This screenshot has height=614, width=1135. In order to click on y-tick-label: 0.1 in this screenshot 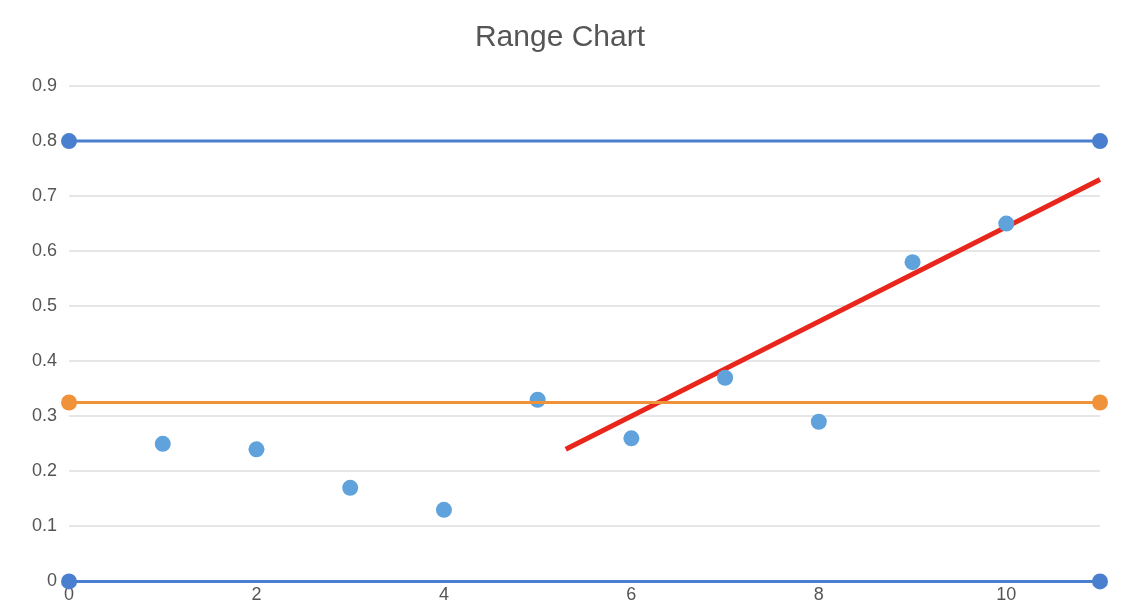, I will do `click(44, 525)`.